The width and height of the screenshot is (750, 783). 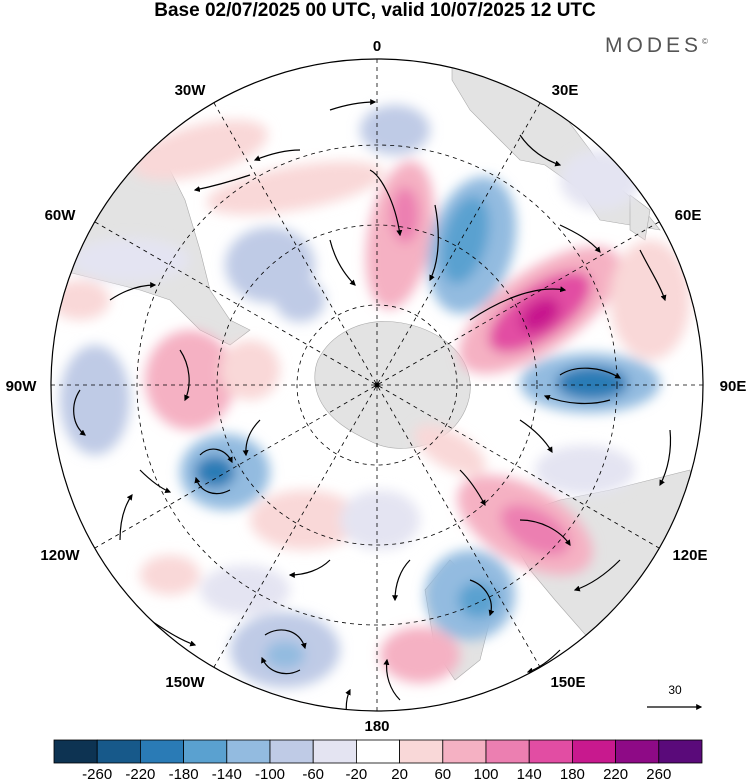 I want to click on lon-label-150e: 150E, so click(x=567, y=682).